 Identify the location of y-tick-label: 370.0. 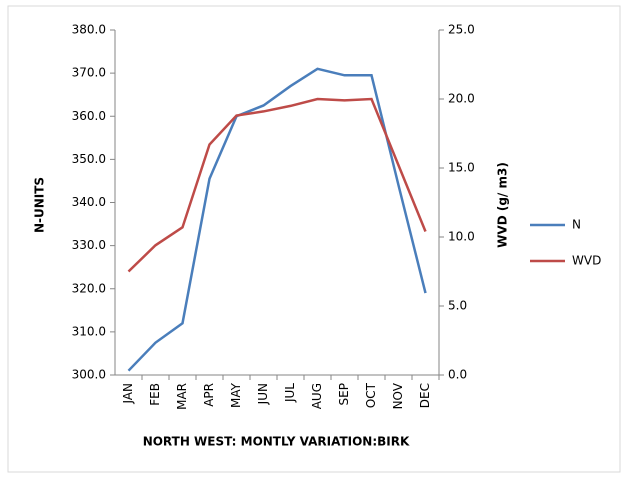
(89, 73).